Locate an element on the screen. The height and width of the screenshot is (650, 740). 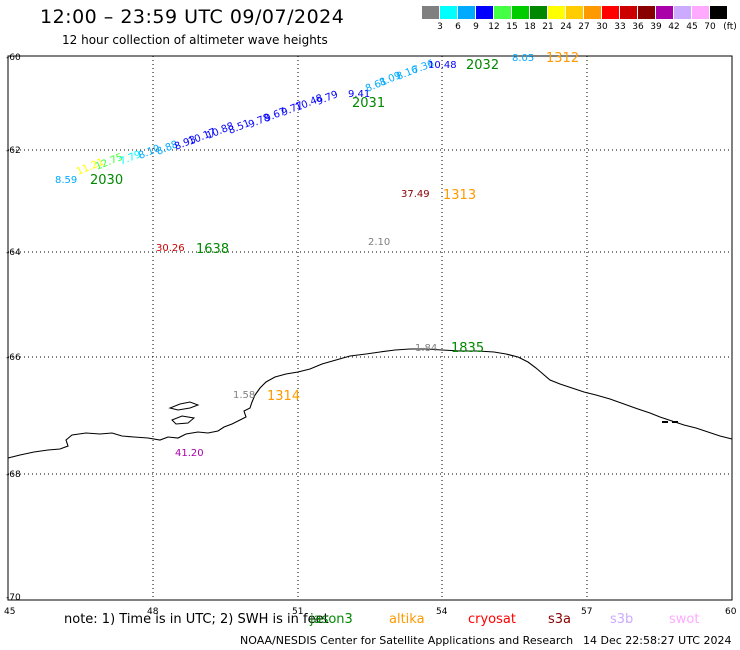
wave-height-label: 2.10 is located at coordinates (379, 242).